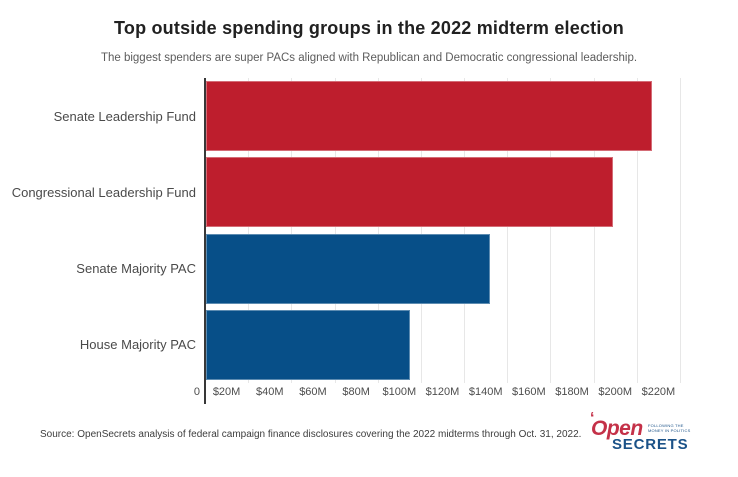 The image size is (738, 477). Describe the element at coordinates (356, 392) in the screenshot. I see `x-tick-label-80M: $80M` at that location.